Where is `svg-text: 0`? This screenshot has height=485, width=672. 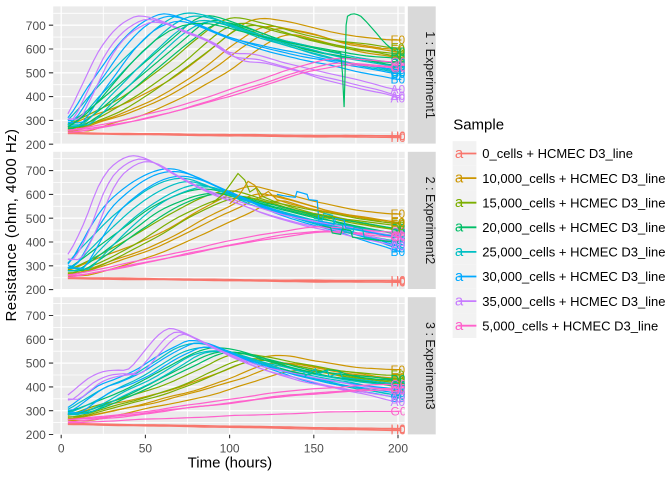
svg-text: 0 is located at coordinates (61, 448).